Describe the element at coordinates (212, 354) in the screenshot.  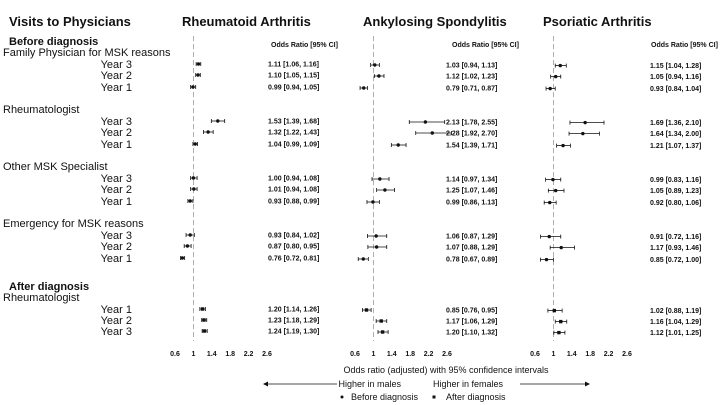
I see `x-tick-label: 1.4` at that location.